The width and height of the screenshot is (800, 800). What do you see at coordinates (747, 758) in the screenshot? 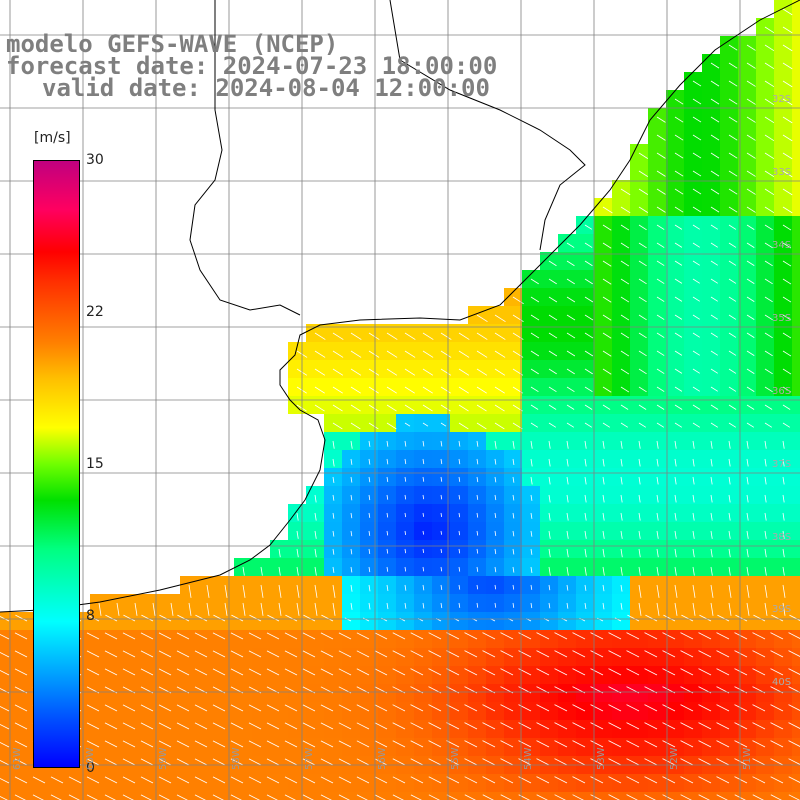
I see `lon-label: 51W` at bounding box center [747, 758].